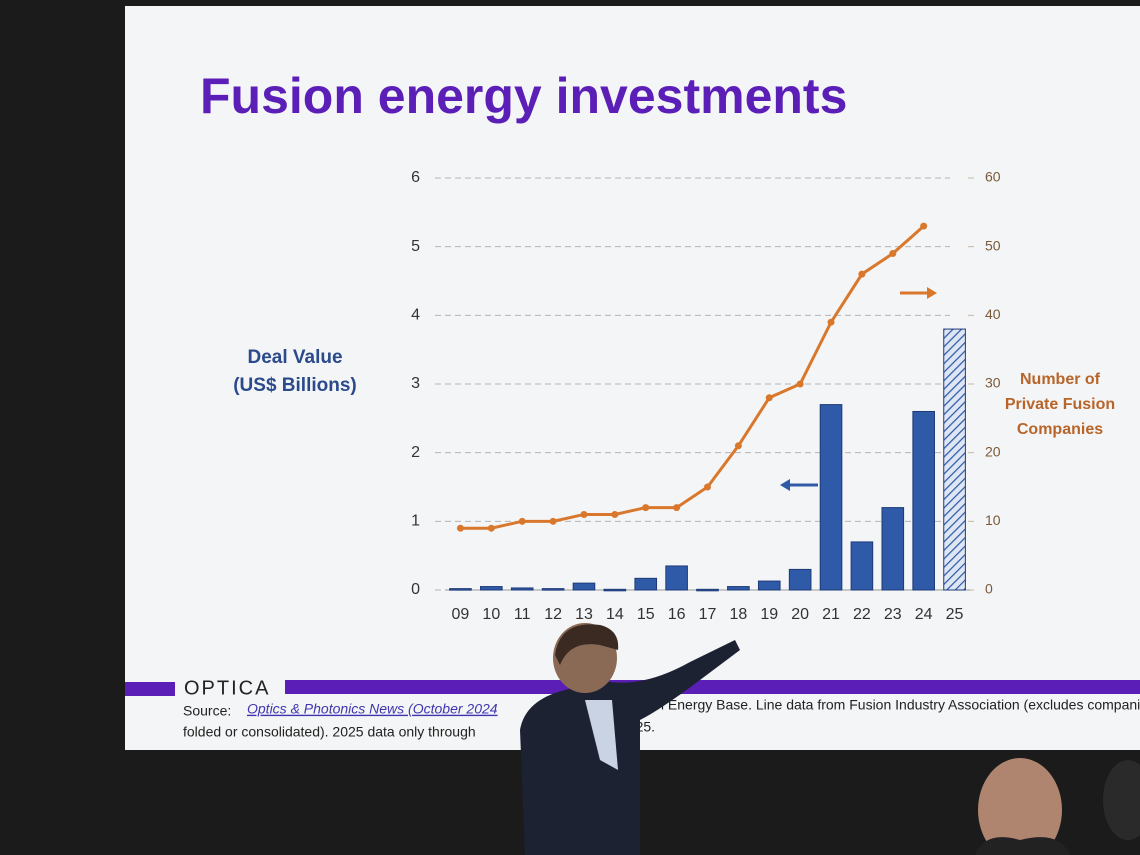 The width and height of the screenshot is (1140, 855). Describe the element at coordinates (553, 614) in the screenshot. I see `x-tick-label: 12` at that location.